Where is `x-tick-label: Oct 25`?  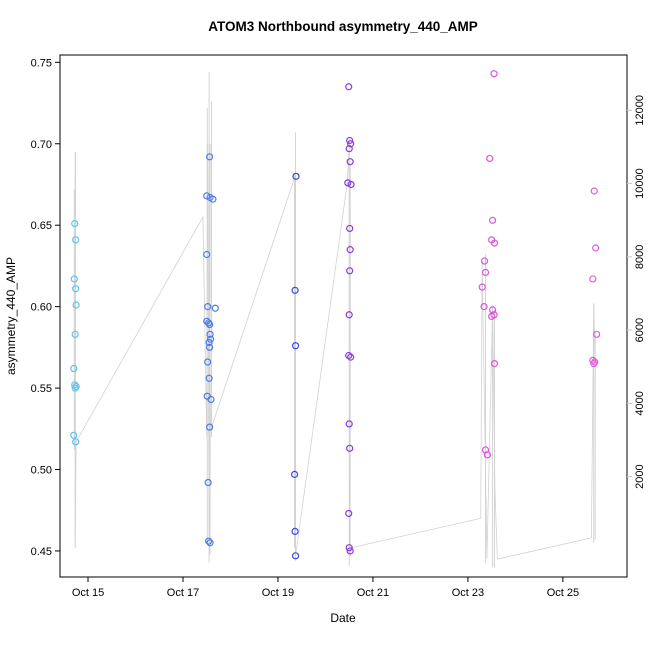 x-tick-label: Oct 25 is located at coordinates (563, 593).